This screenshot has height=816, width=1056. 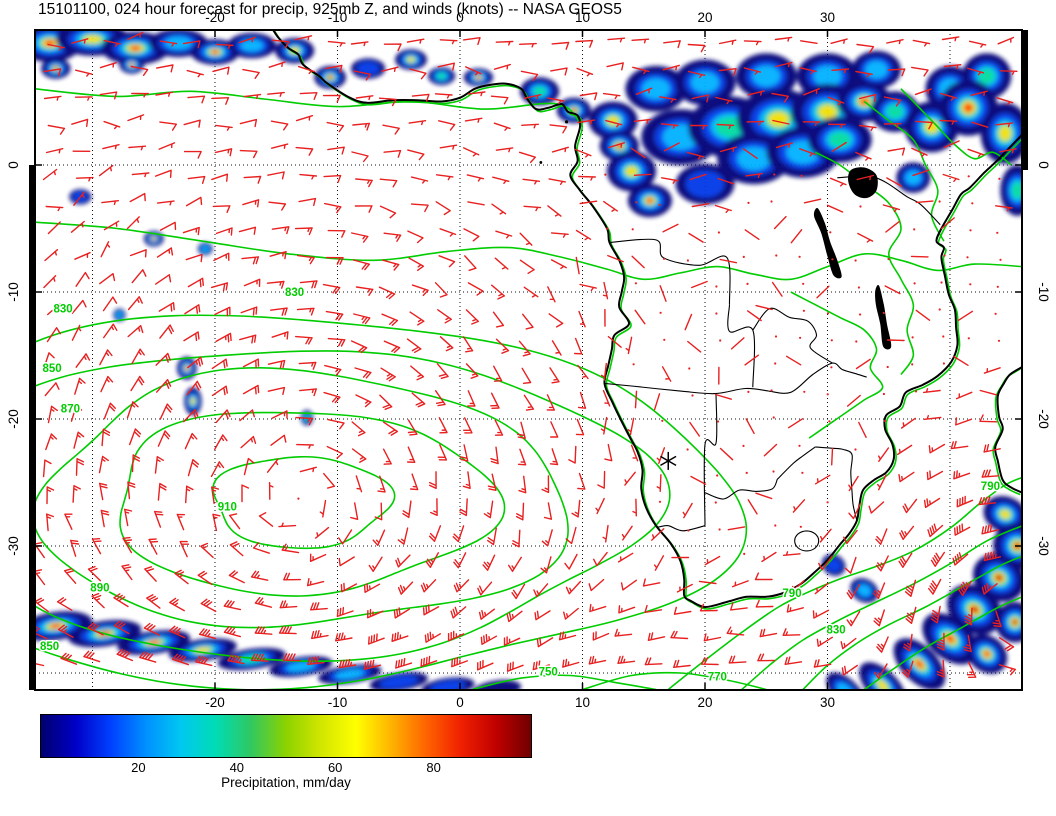 What do you see at coordinates (582, 17) in the screenshot?
I see `x-tick-label-top: 10` at bounding box center [582, 17].